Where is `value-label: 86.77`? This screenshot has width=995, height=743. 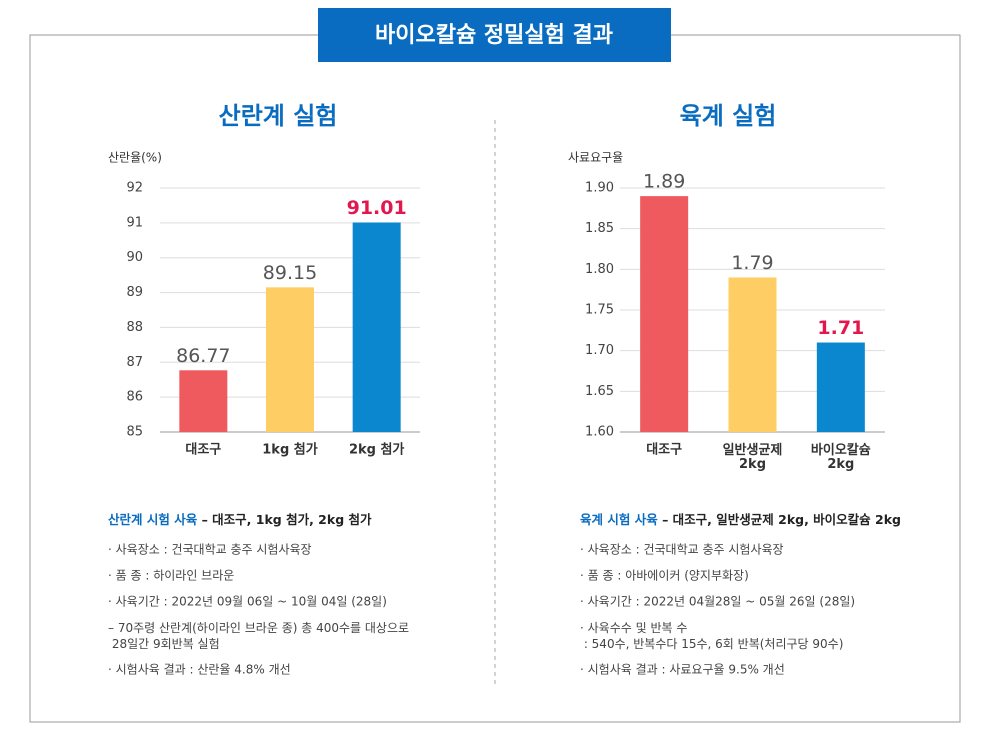 value-label: 86.77 is located at coordinates (203, 356).